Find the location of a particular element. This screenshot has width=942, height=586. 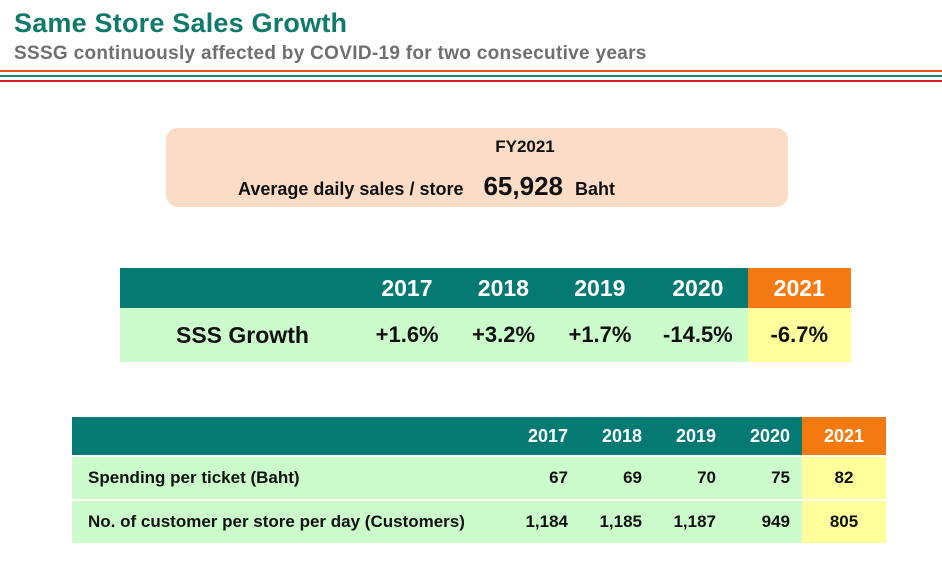

page-title: Same Store Sales Growth is located at coordinates (181, 23).